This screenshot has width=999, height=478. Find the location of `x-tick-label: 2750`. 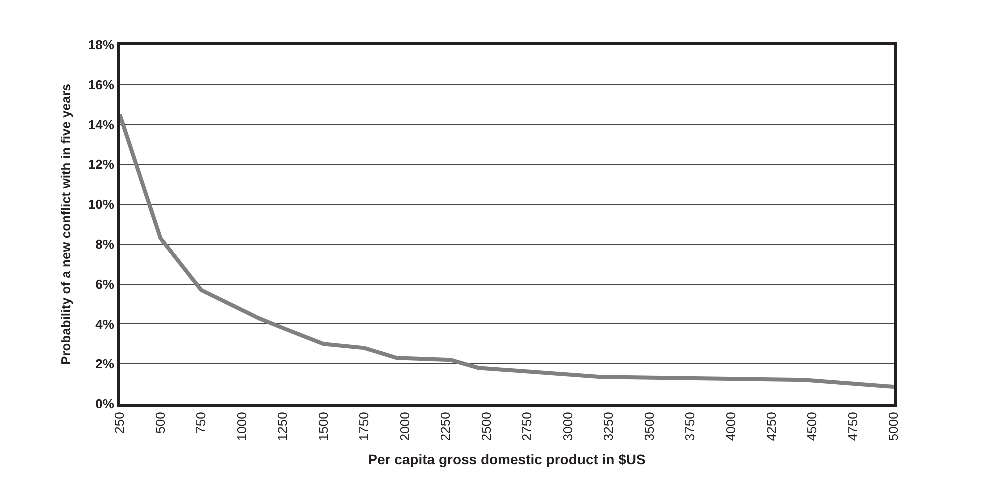

x-tick-label: 2750 is located at coordinates (527, 427).